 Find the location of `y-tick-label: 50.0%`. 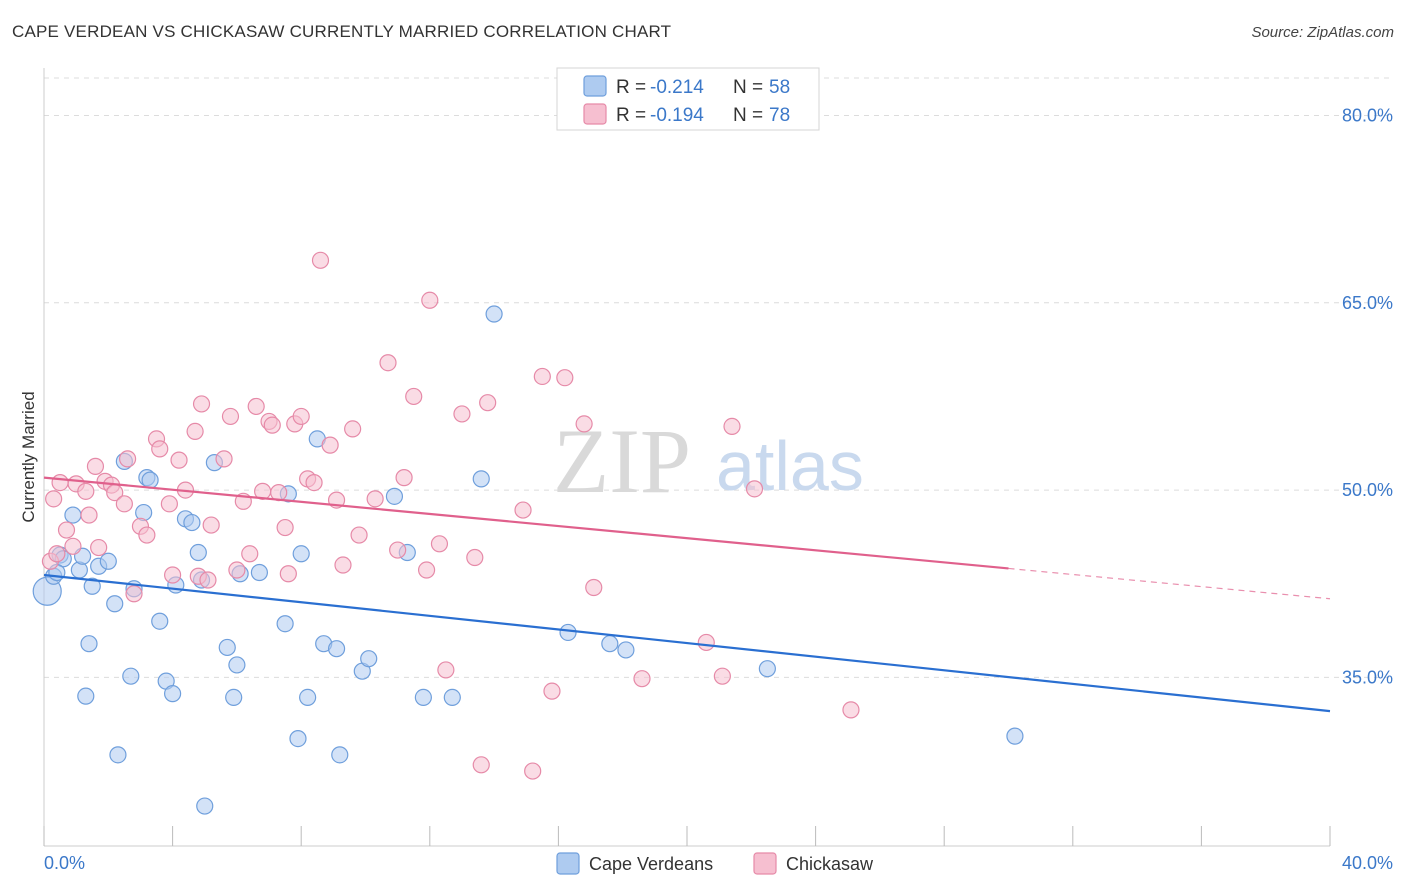

y-tick-label: 50.0% is located at coordinates (1367, 490).